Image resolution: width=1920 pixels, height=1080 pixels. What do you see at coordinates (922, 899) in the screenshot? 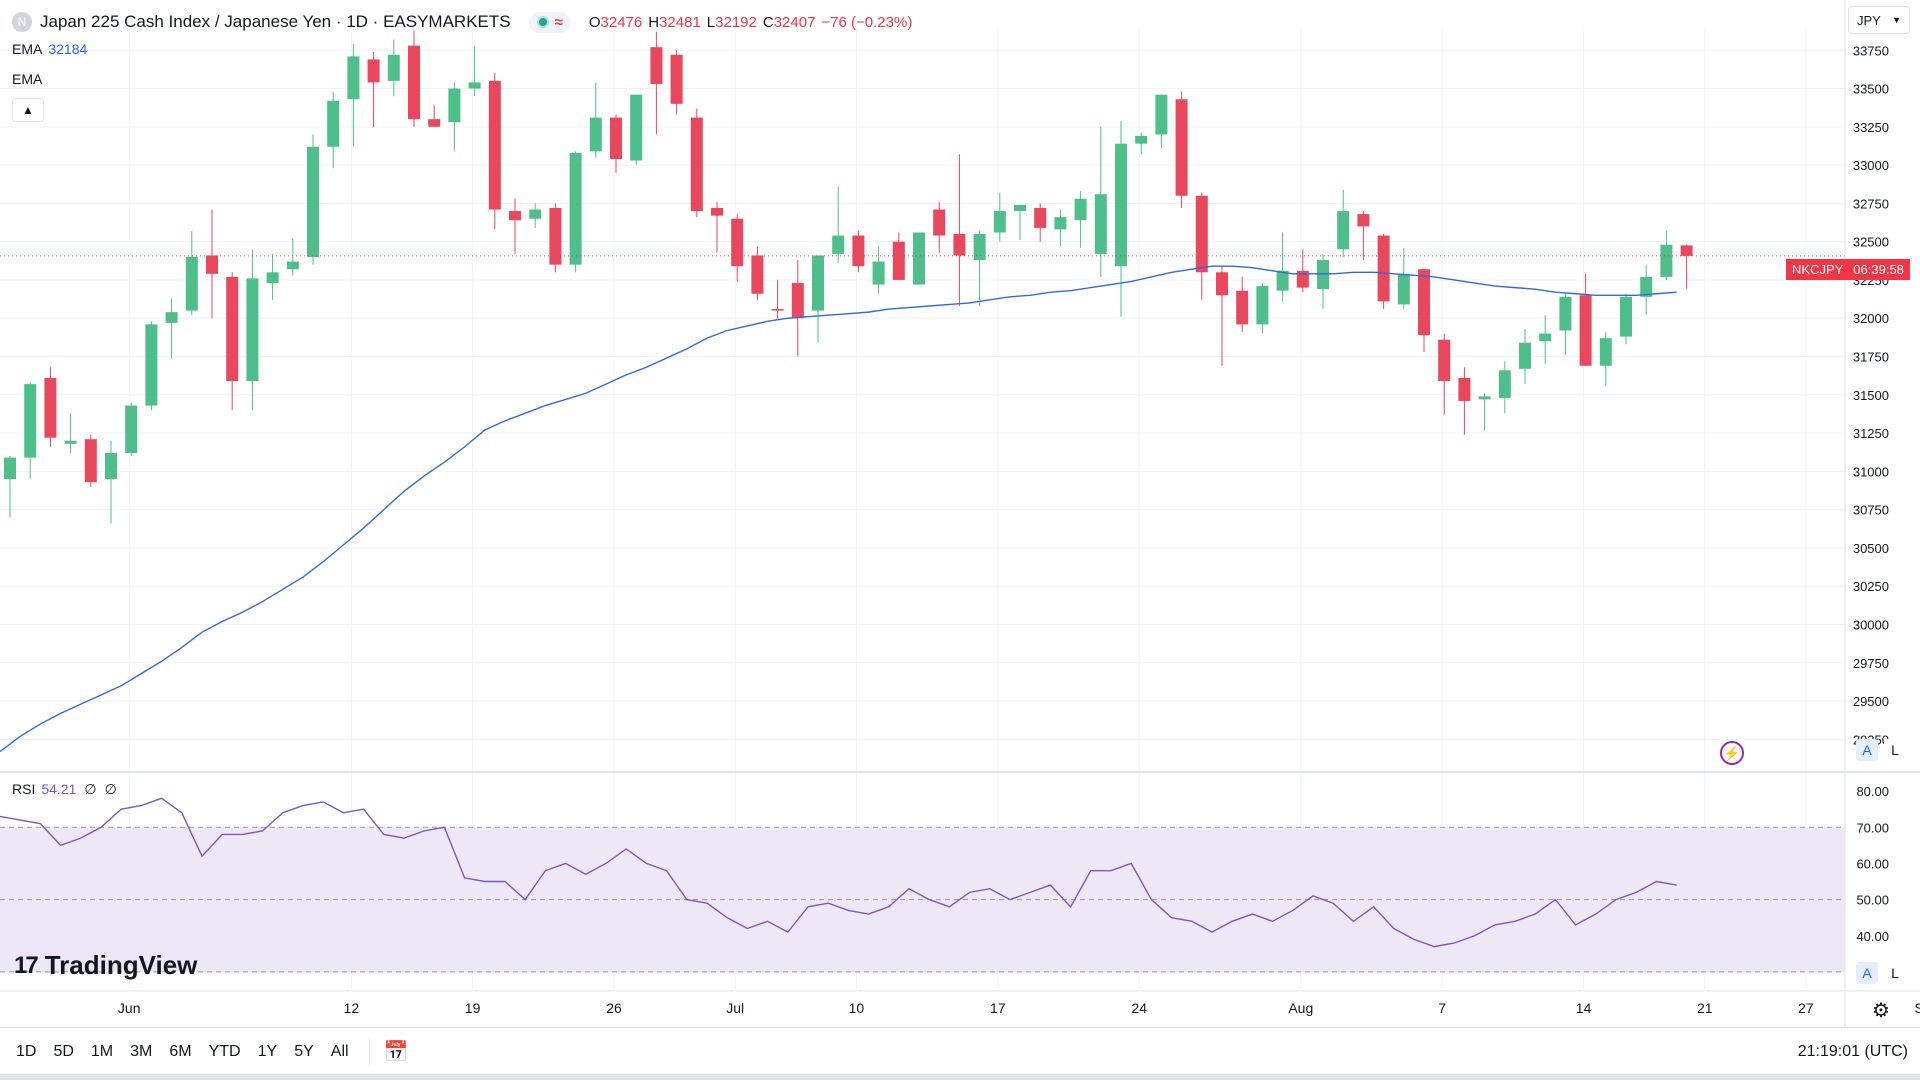
I see `rsi-band` at bounding box center [922, 899].